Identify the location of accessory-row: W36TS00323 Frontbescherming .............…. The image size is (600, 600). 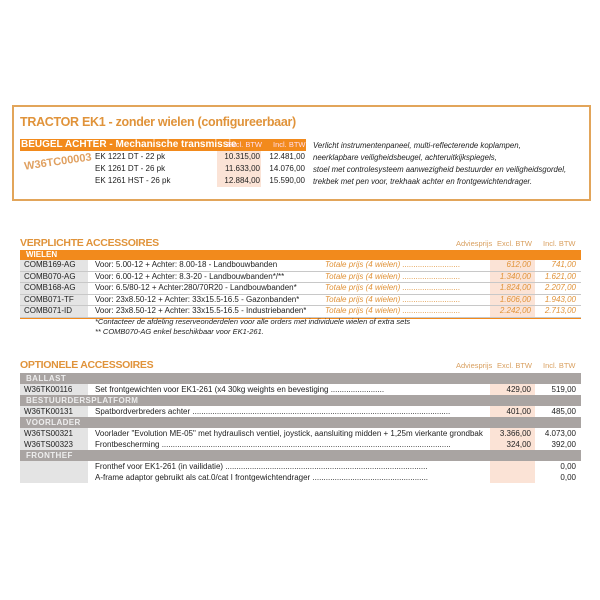
(300, 444).